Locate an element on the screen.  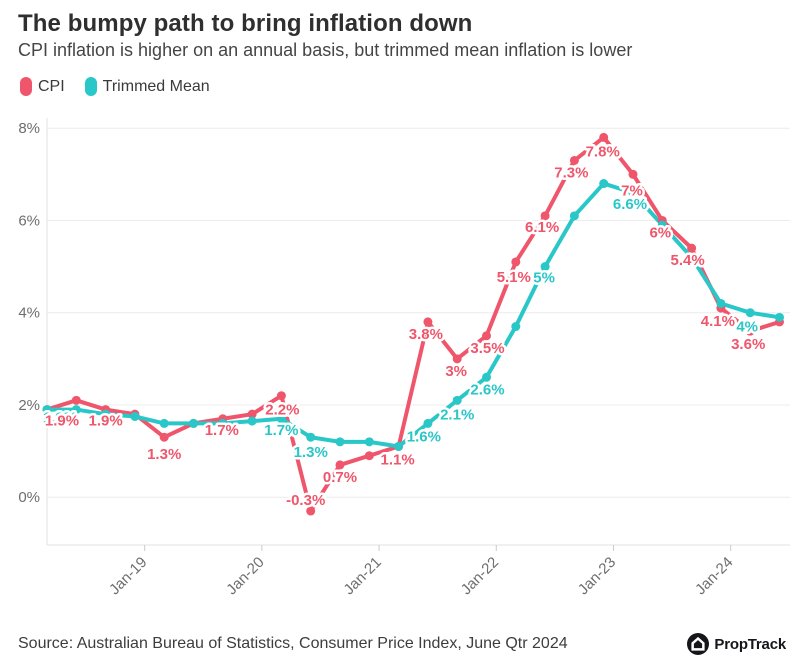
x-axis-label: Jan-21 is located at coordinates (362, 576).